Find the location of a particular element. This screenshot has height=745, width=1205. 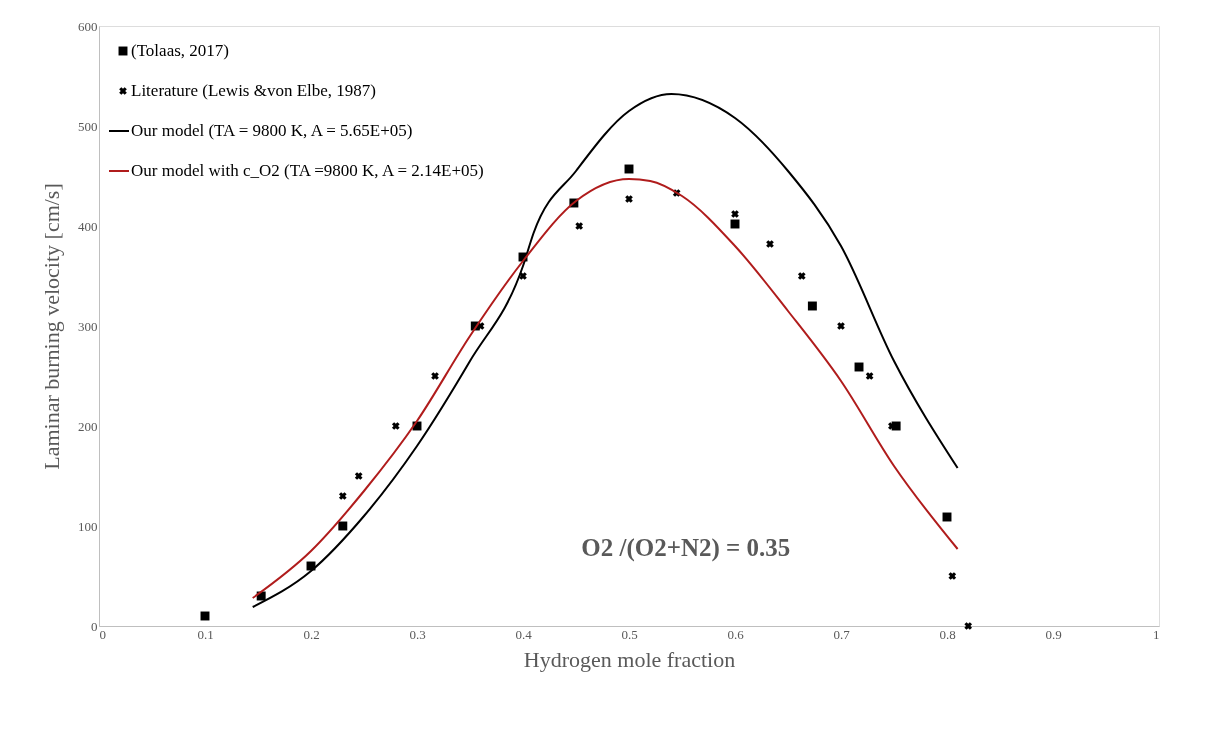

x-tick-label: 0.3 is located at coordinates (417, 634).